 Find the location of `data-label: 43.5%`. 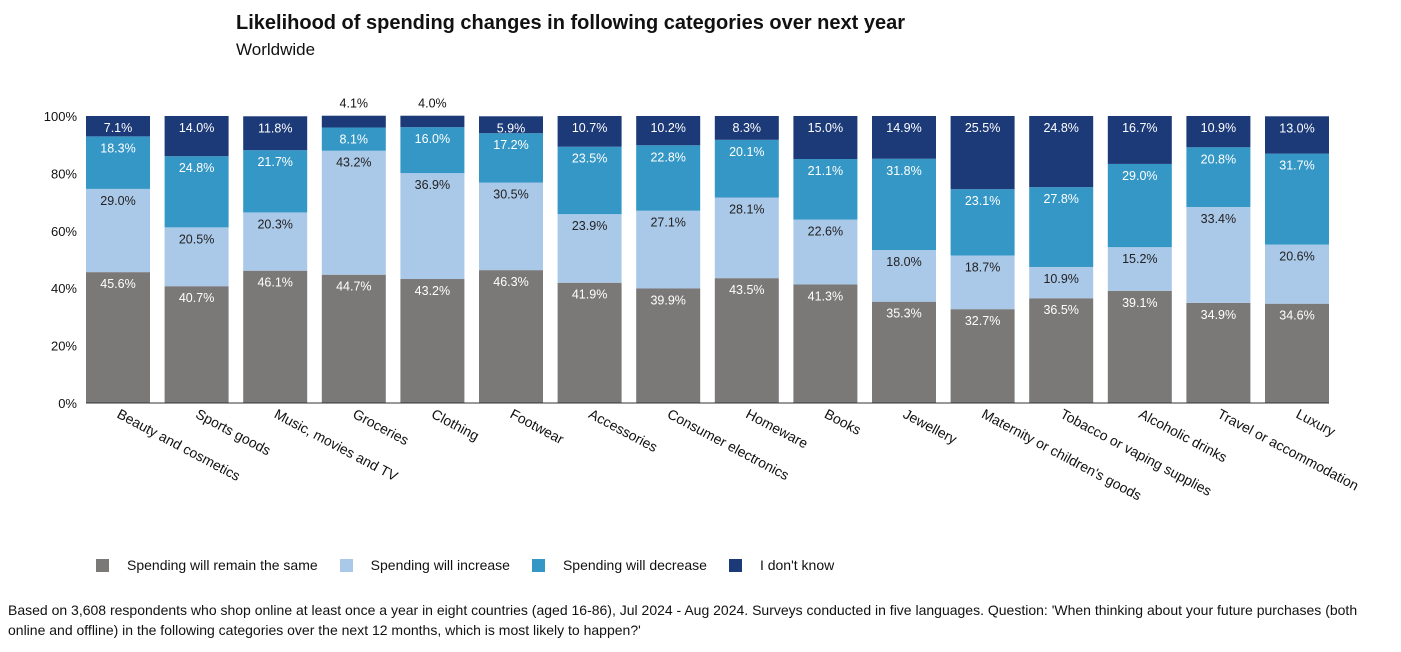

data-label: 43.5% is located at coordinates (746, 290).